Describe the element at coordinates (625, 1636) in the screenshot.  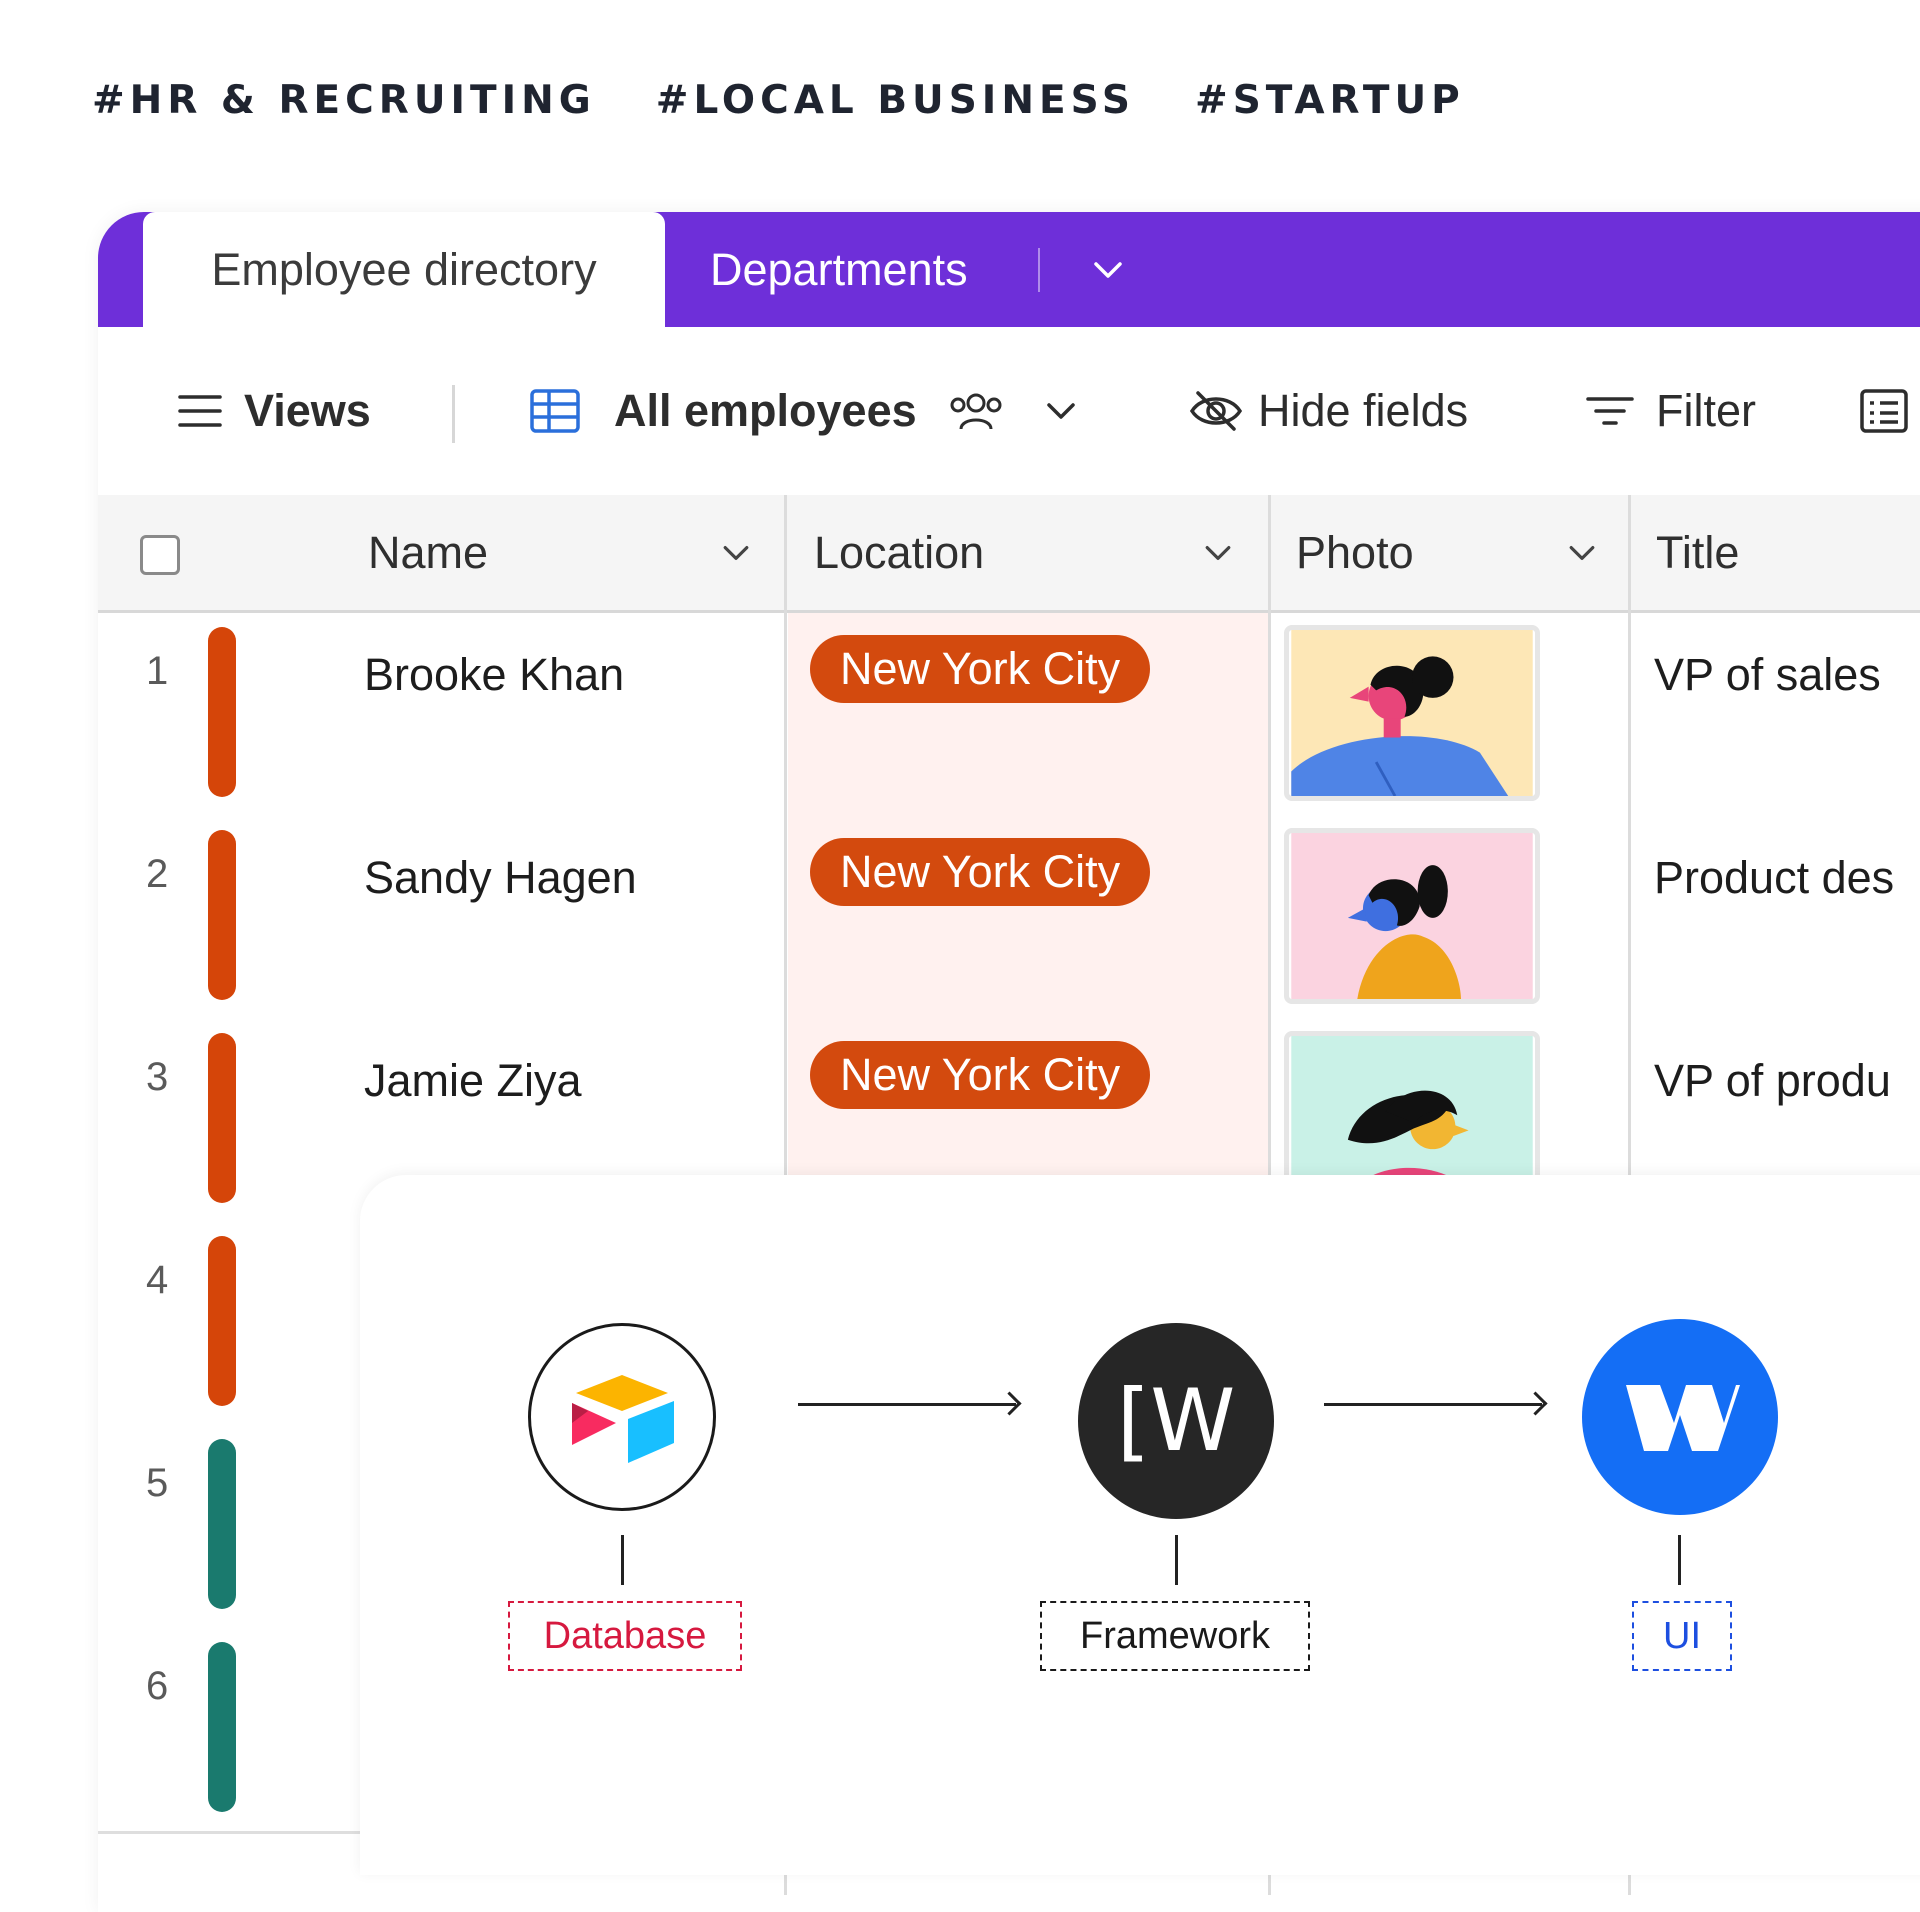
I see `database-label: Database` at that location.